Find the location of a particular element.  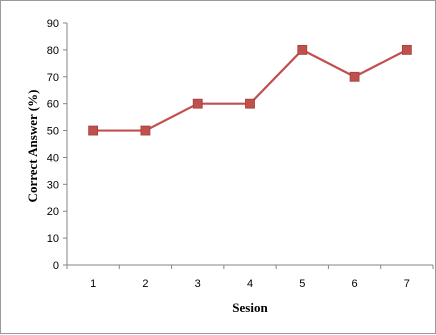

x-tick-label: 7 is located at coordinates (407, 284).